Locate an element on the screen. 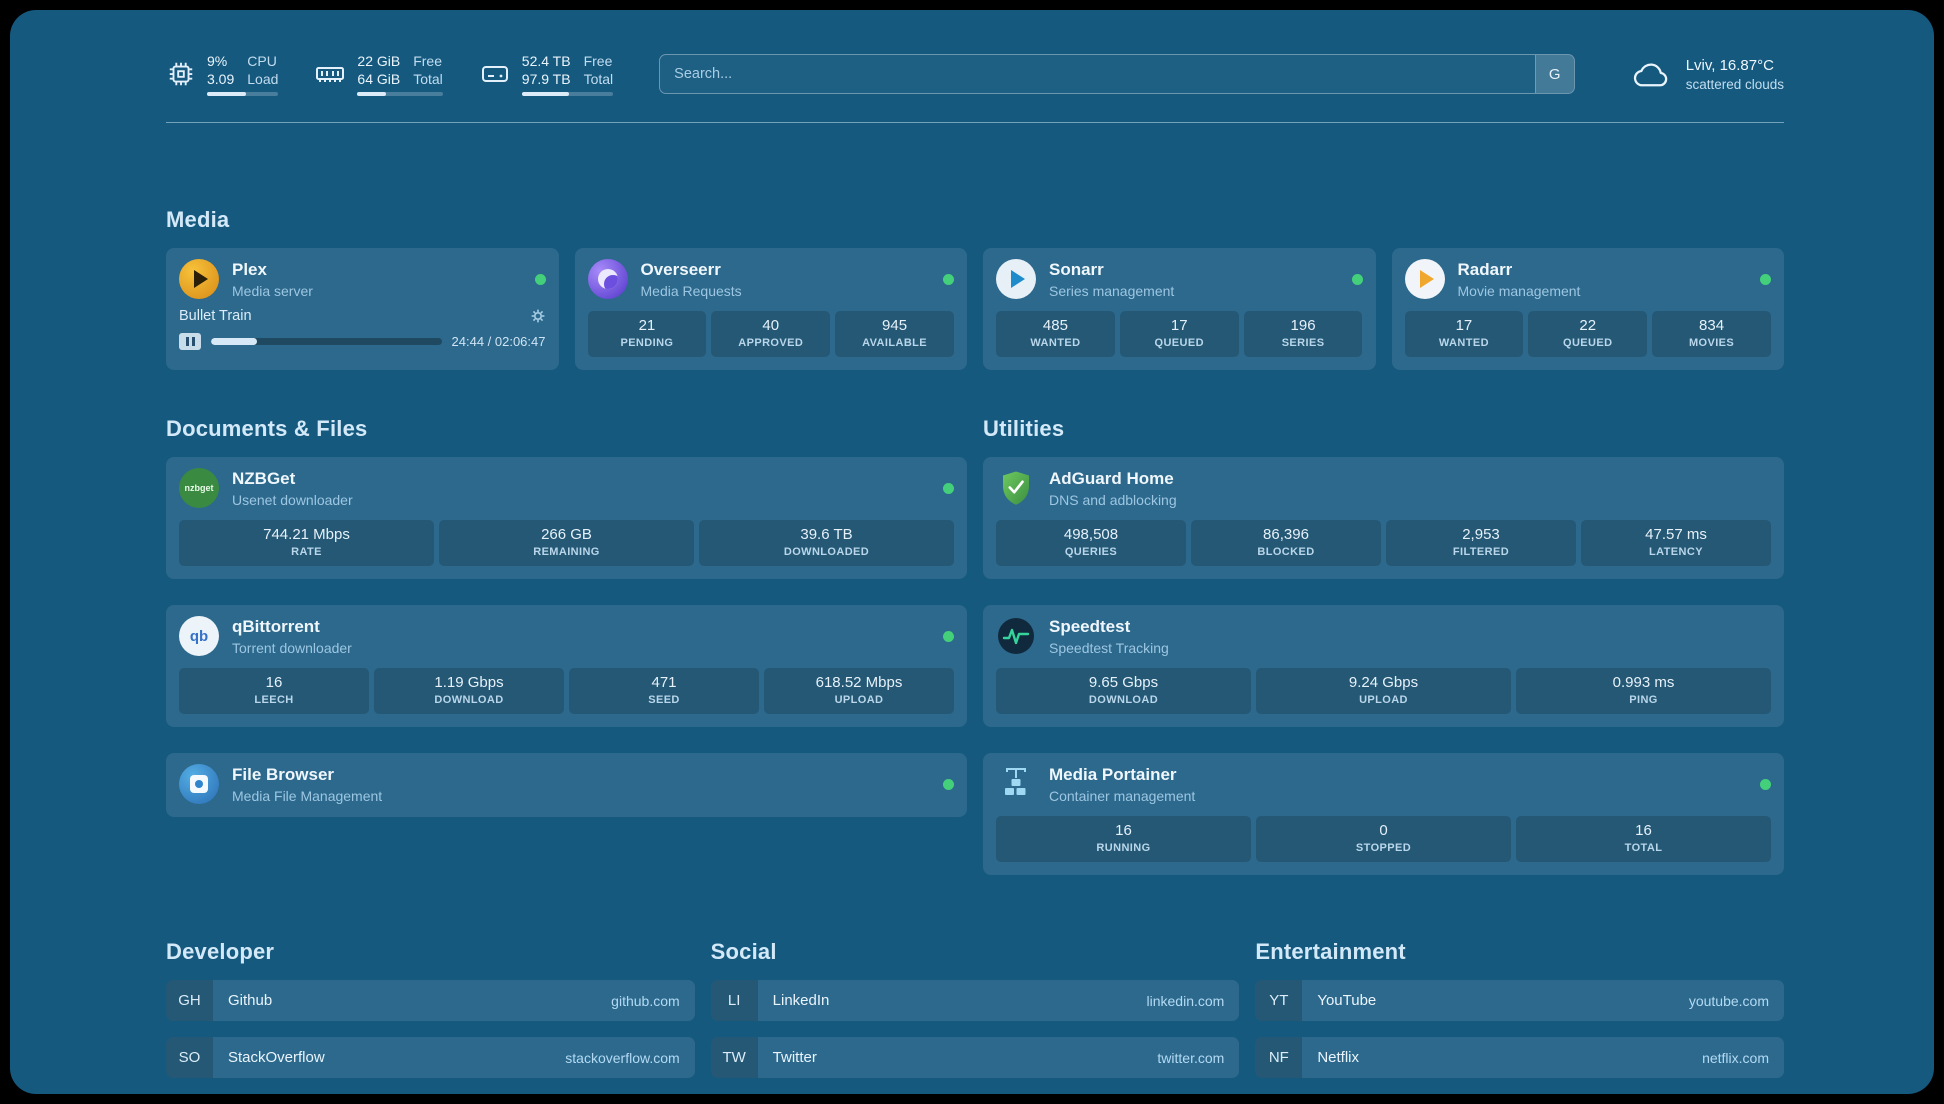 Image resolution: width=1944 pixels, height=1104 pixels. bookmark-domain: twitter.com is located at coordinates (1191, 1057).